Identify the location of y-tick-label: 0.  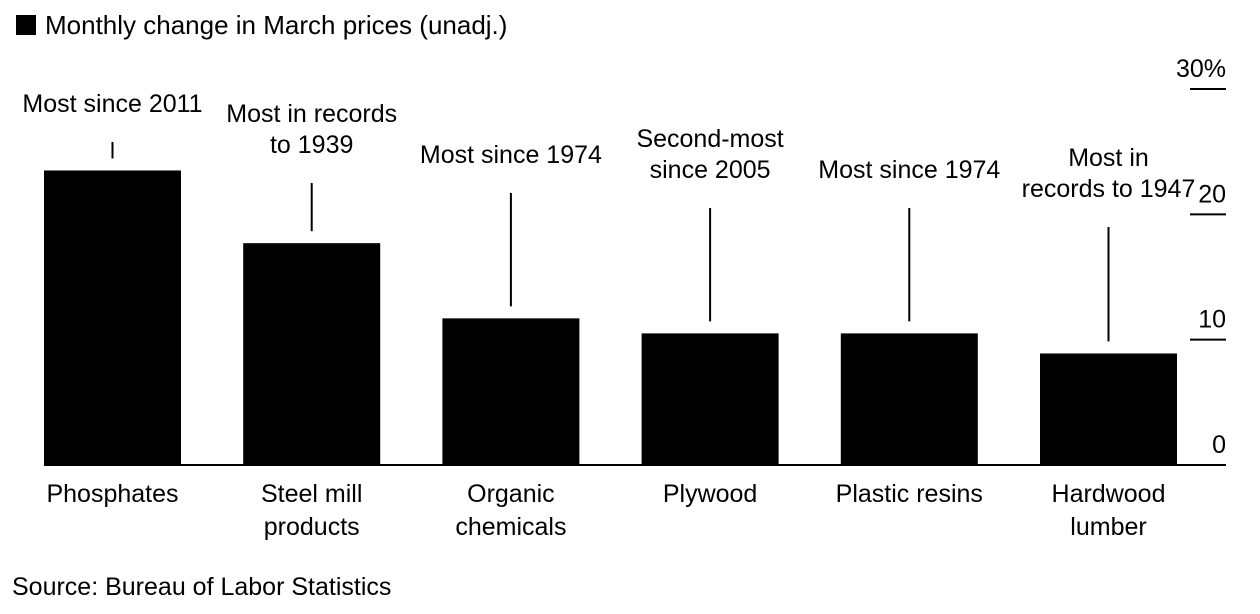
(1219, 445).